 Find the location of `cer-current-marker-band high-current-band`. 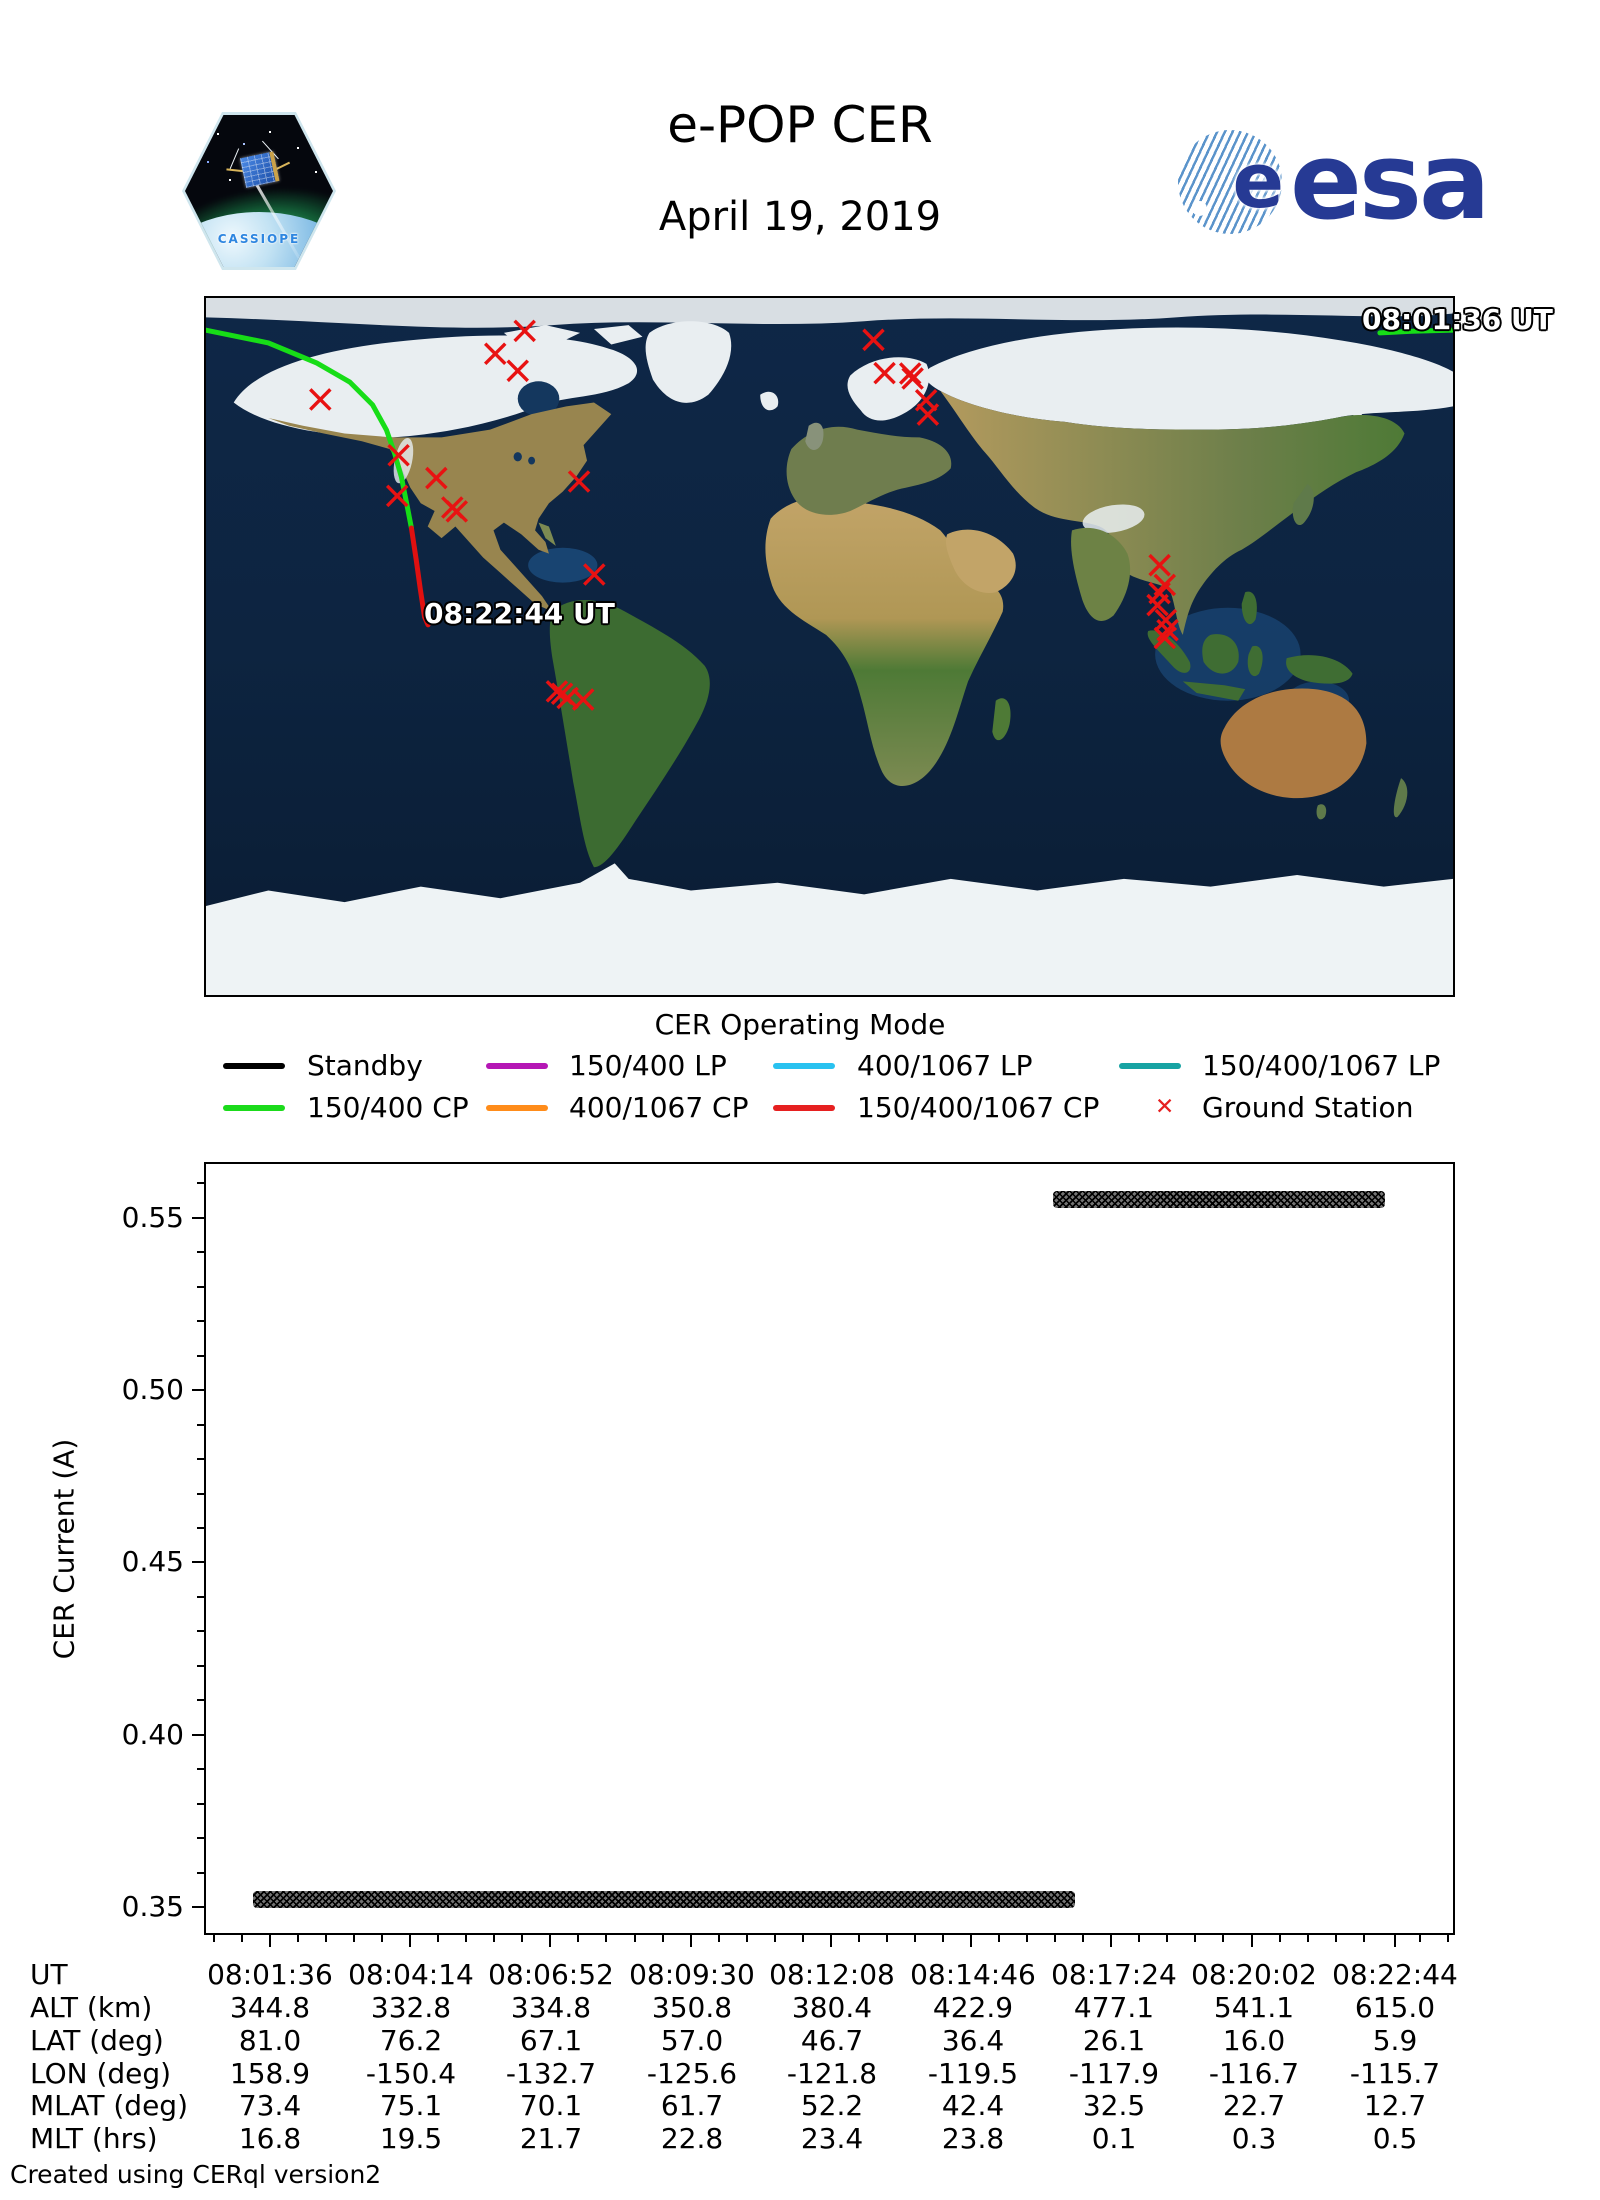

cer-current-marker-band high-current-band is located at coordinates (1218, 1199).